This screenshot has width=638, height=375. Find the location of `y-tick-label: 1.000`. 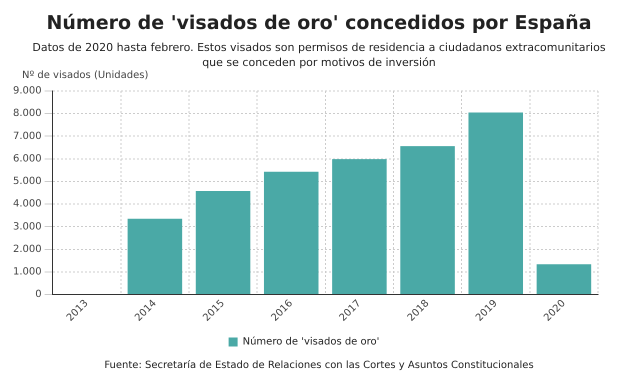

y-tick-label: 1.000 is located at coordinates (27, 272).